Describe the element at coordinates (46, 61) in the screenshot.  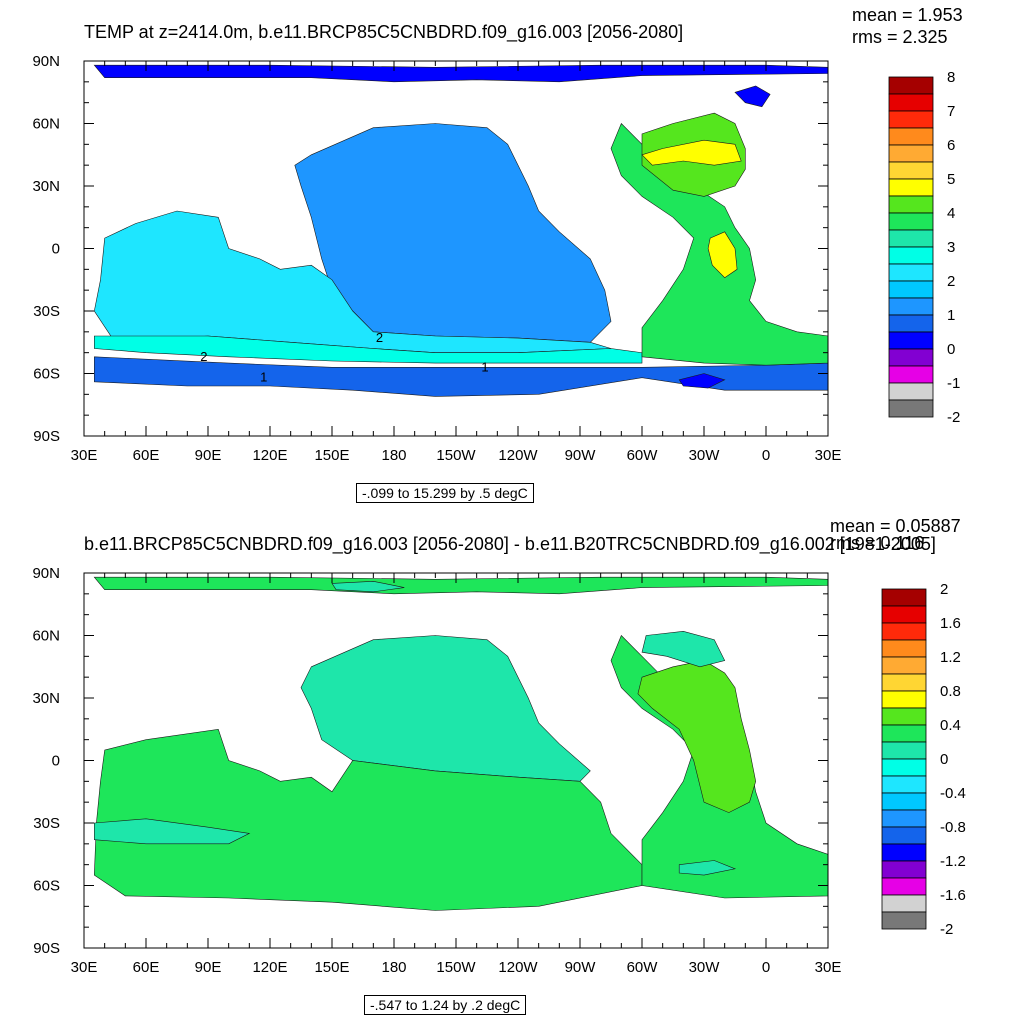
I see `y-tick-label: 90N` at that location.